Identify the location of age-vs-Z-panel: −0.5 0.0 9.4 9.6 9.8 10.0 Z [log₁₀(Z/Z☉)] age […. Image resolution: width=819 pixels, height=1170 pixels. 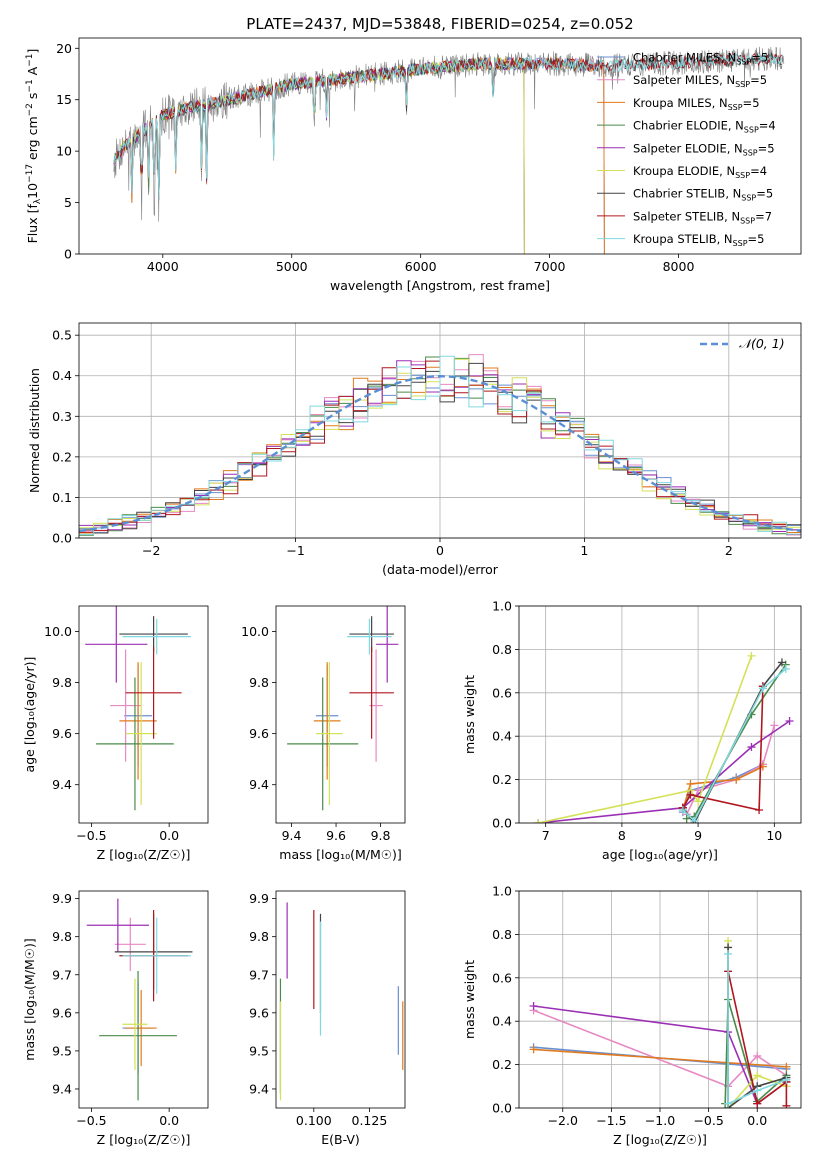
(115, 733).